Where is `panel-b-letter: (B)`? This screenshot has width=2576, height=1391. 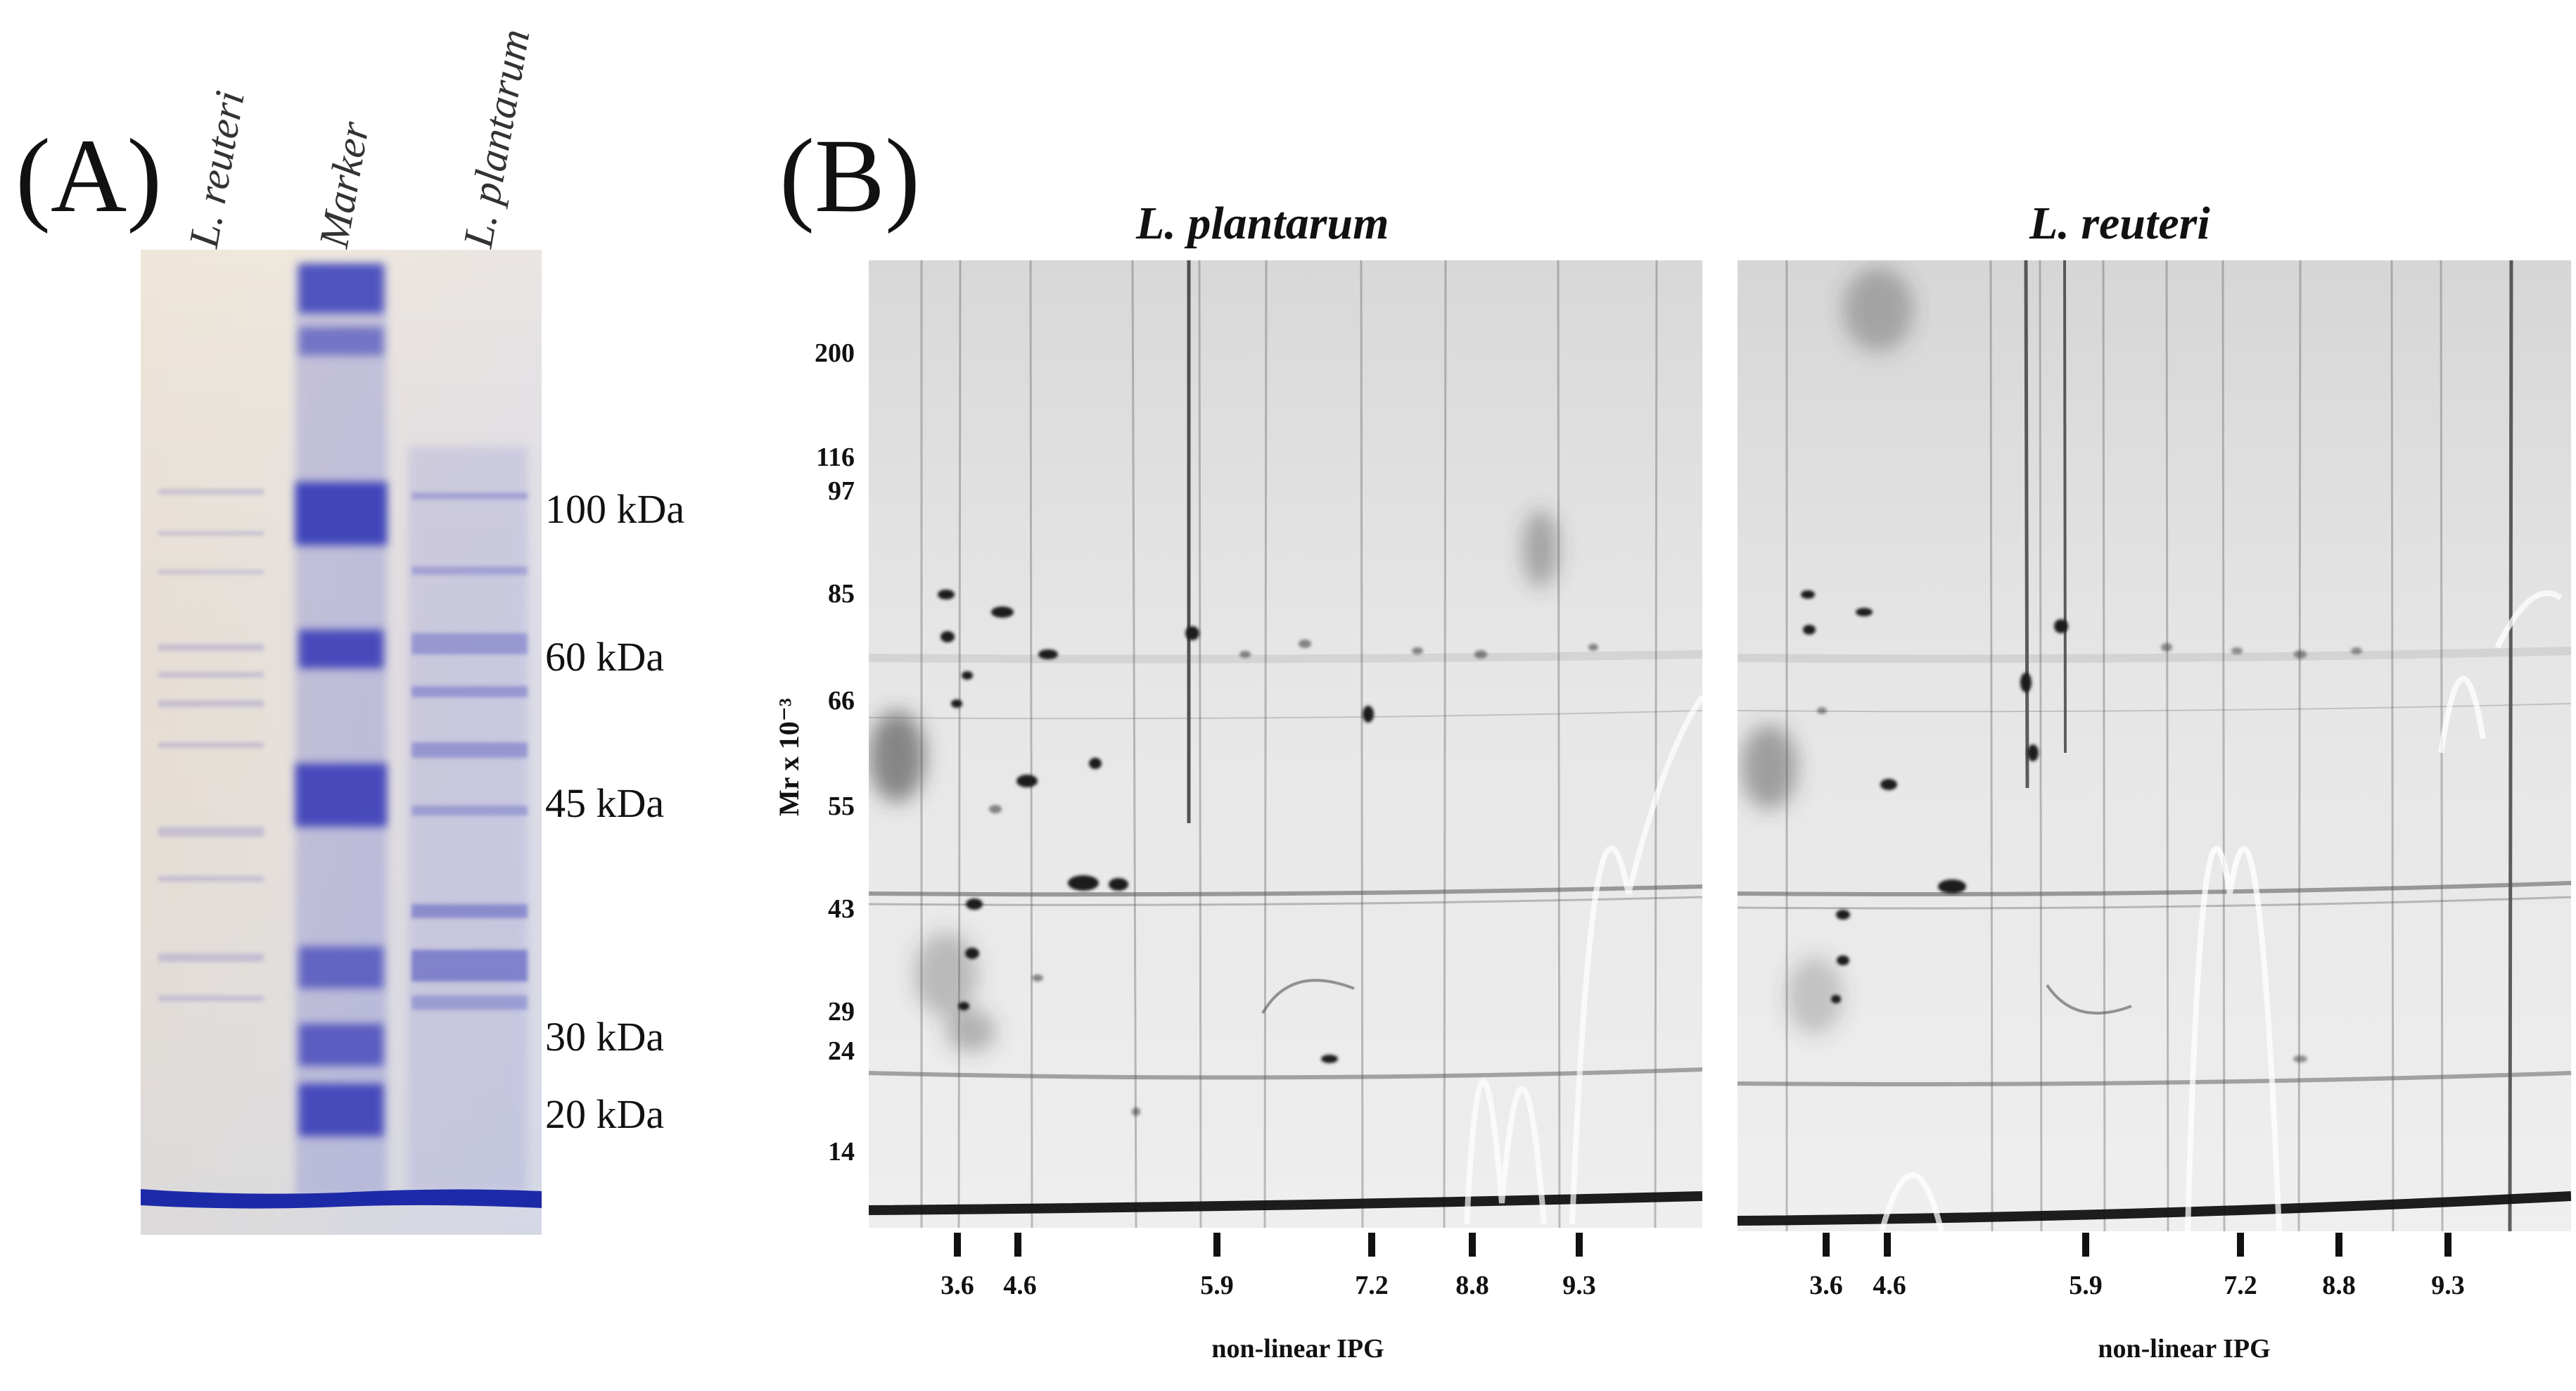
panel-b-letter: (B) is located at coordinates (849, 175).